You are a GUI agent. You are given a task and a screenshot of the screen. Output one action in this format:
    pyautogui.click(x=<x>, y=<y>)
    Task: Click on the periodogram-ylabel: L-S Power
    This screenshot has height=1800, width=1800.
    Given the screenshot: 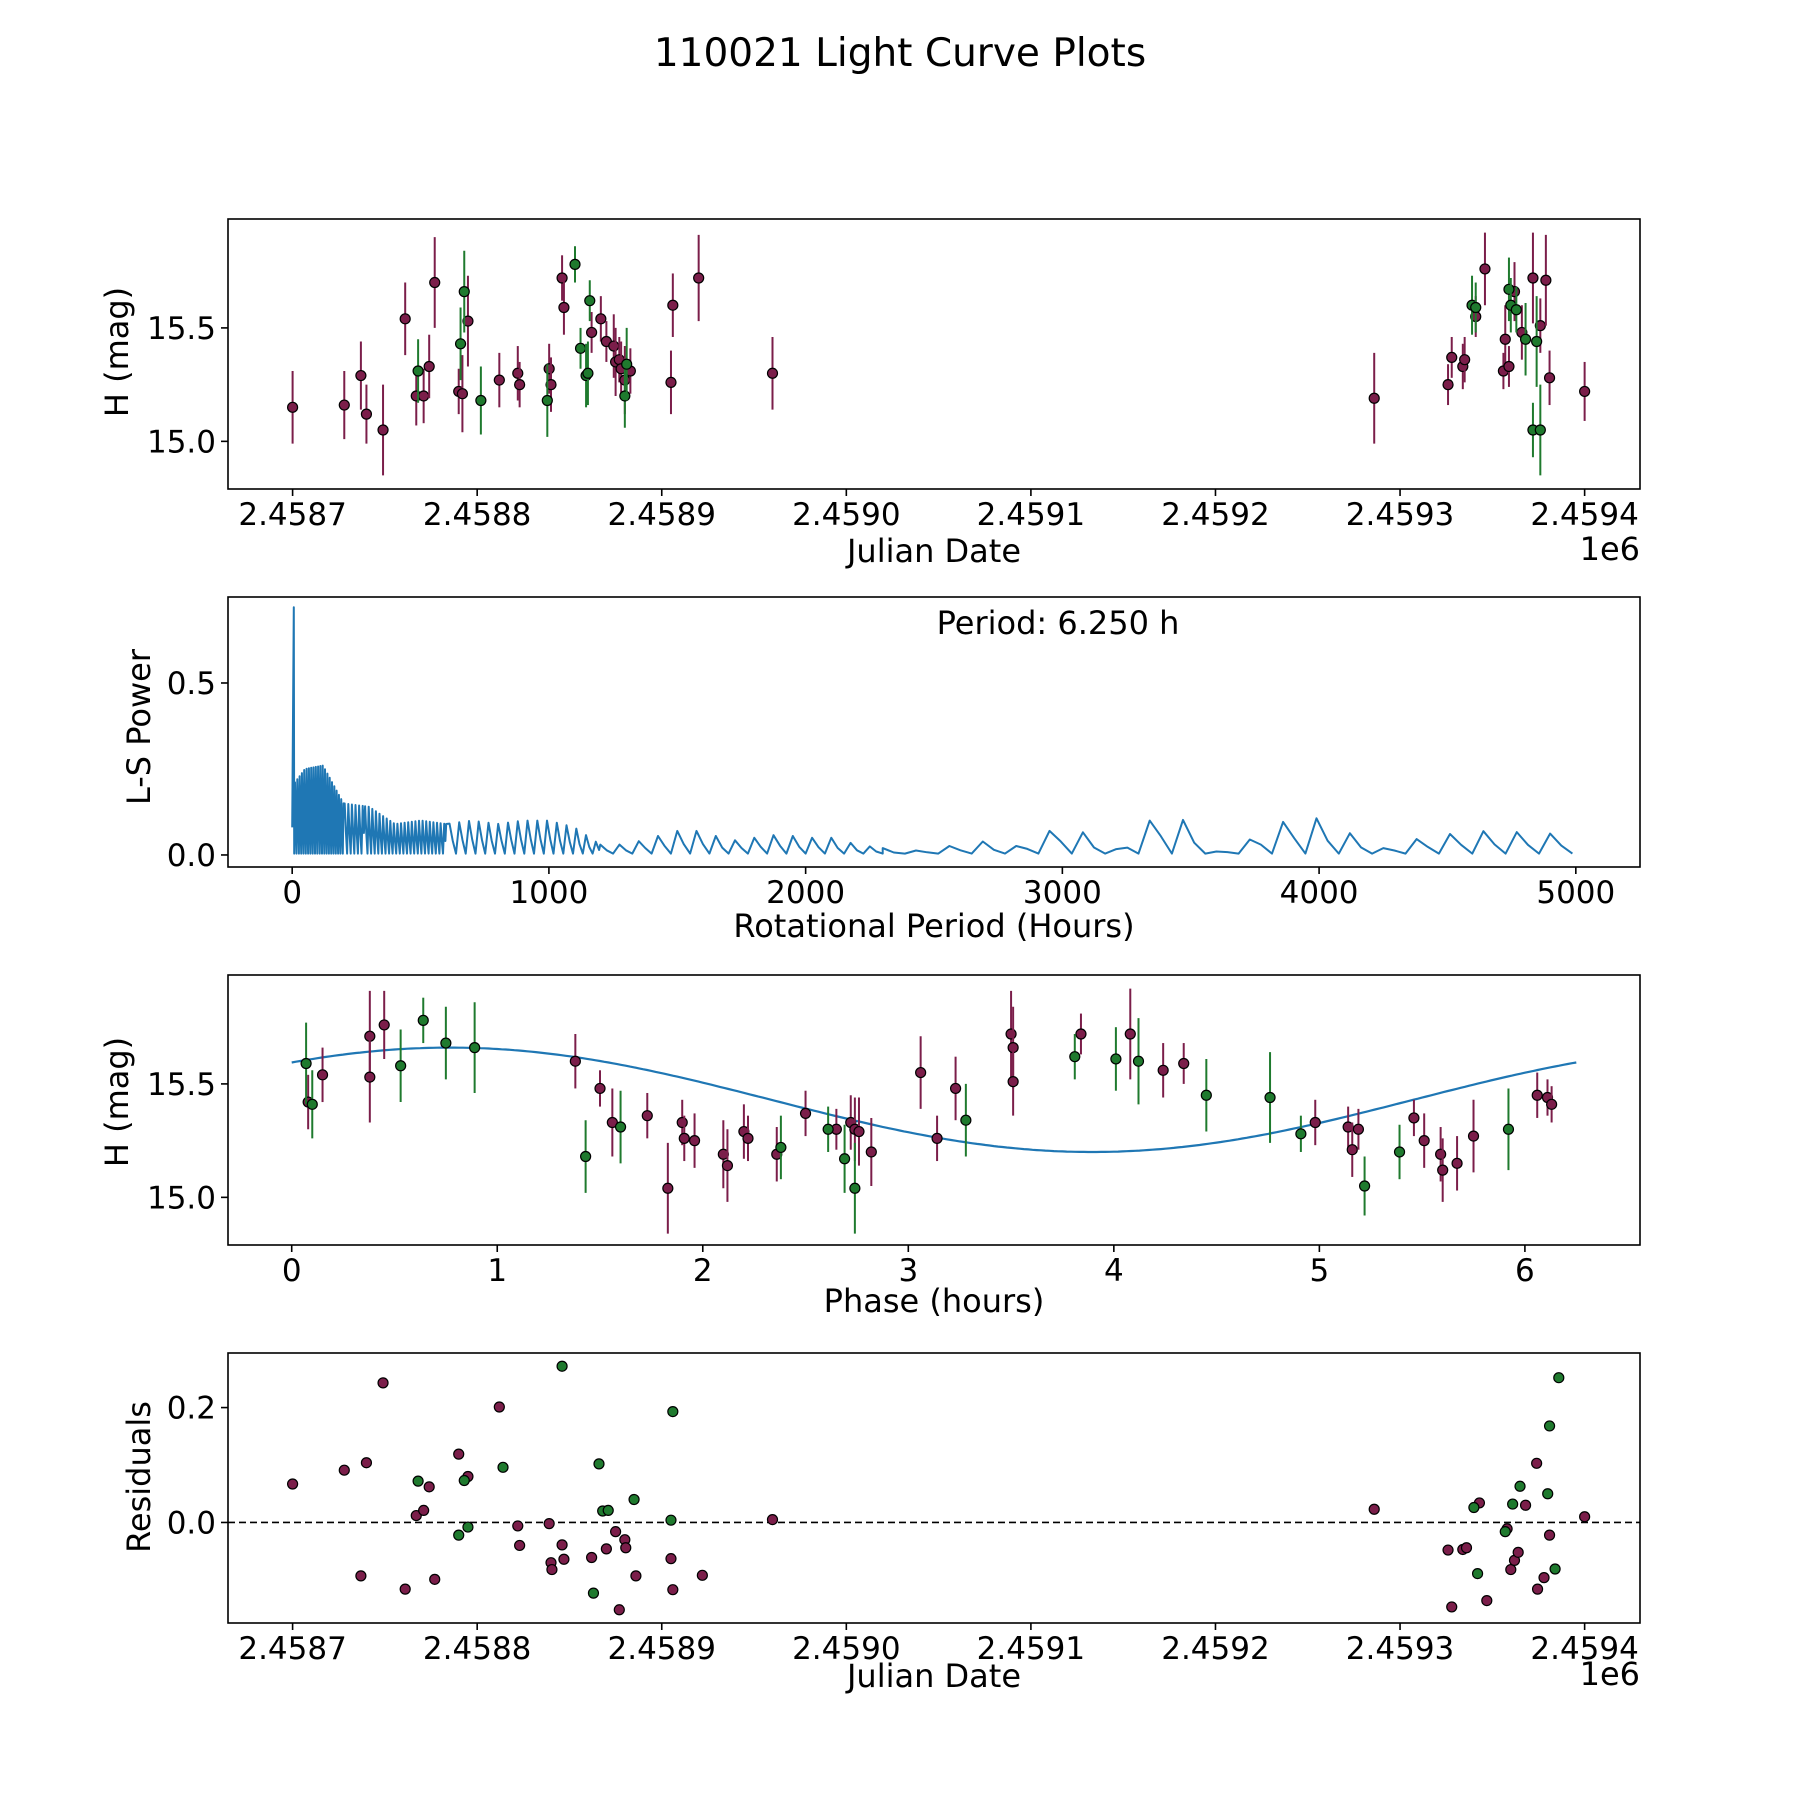 What is the action you would take?
    pyautogui.click(x=139, y=726)
    